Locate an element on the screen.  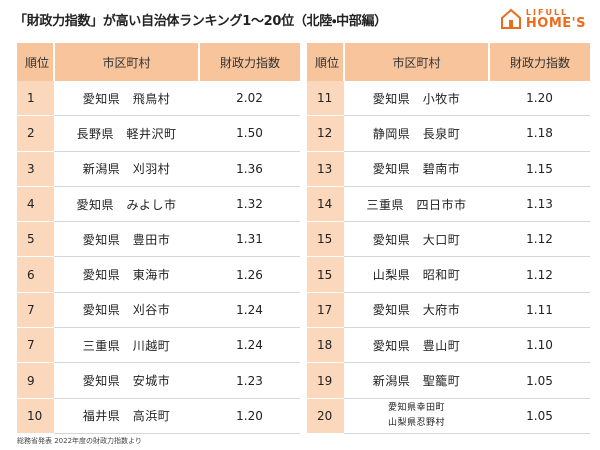
rank-cell: 2 is located at coordinates (35, 133).